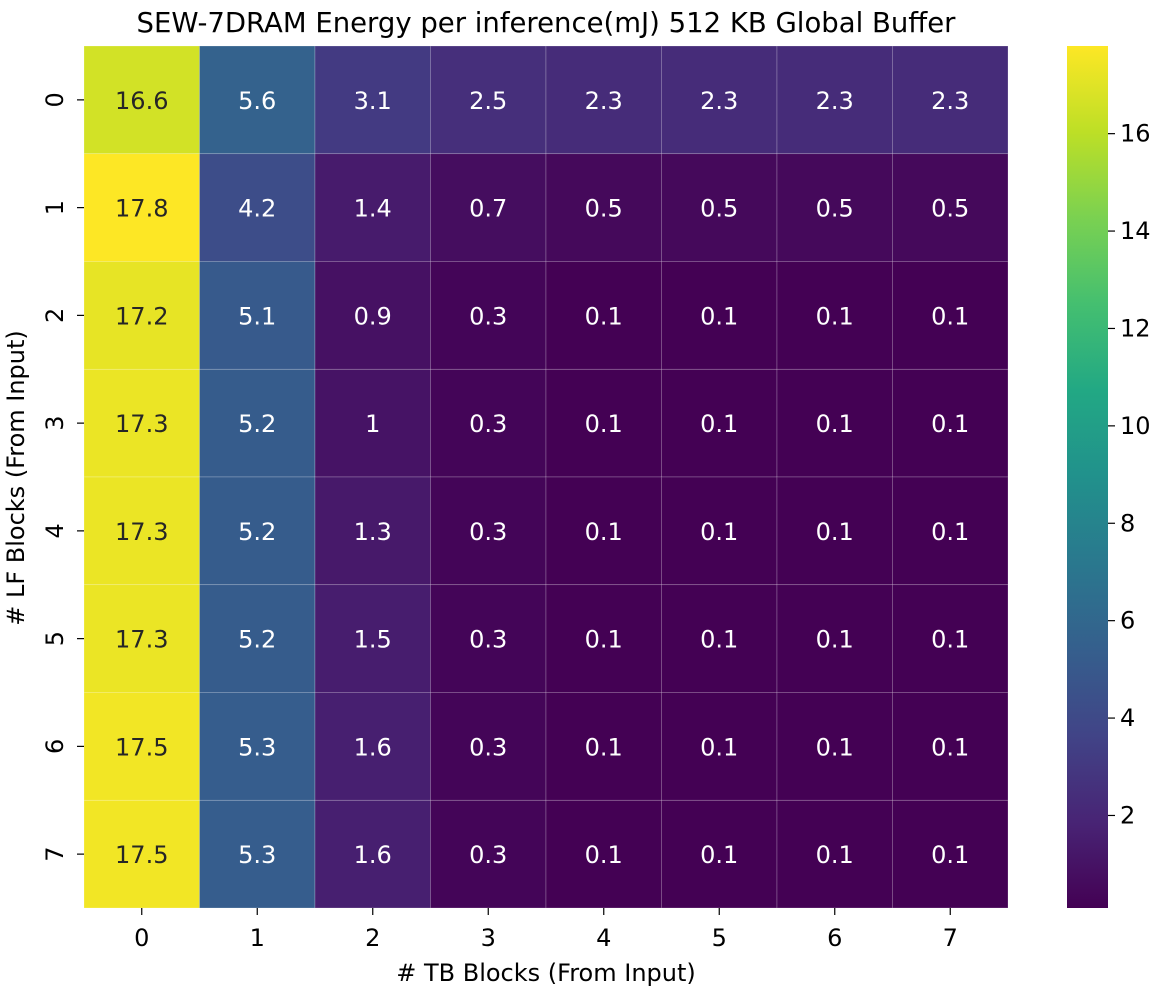 This screenshot has height=1002, width=1161. What do you see at coordinates (55, 638) in the screenshot?
I see `y-tick-label: 5` at bounding box center [55, 638].